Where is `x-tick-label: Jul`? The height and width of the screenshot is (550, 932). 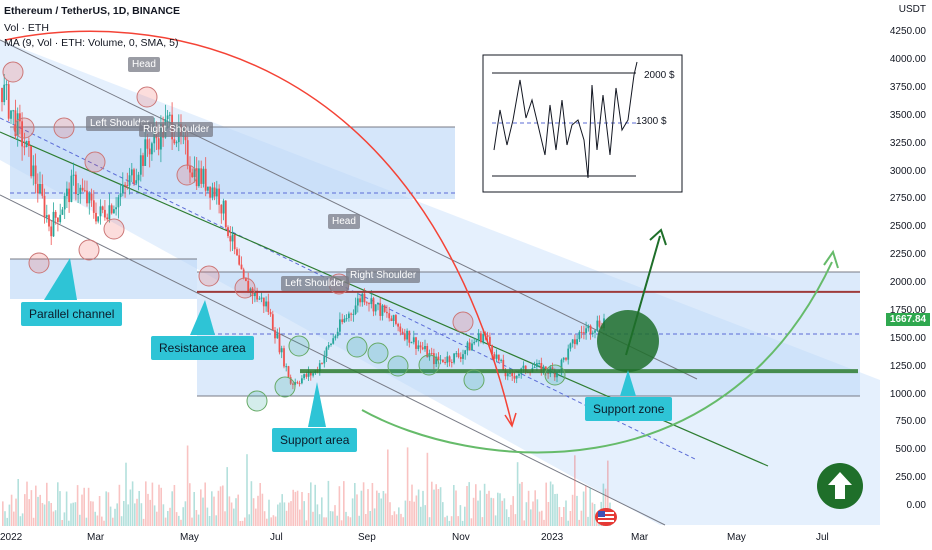 x-tick-label: Jul is located at coordinates (822, 537).